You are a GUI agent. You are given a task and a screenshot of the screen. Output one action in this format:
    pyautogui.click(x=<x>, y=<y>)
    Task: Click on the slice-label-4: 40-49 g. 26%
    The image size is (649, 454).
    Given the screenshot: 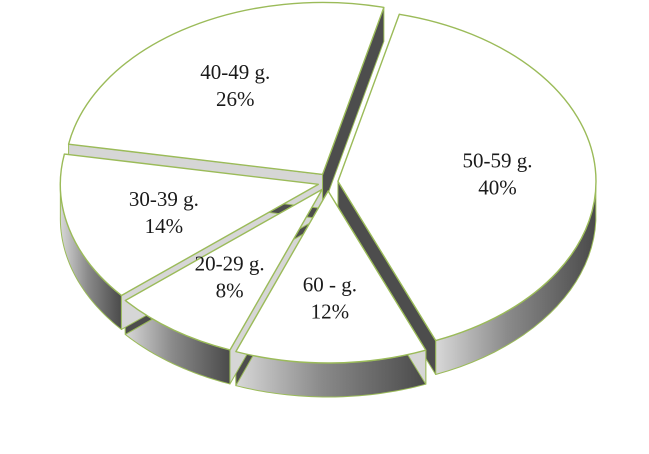 What is the action you would take?
    pyautogui.click(x=235, y=85)
    